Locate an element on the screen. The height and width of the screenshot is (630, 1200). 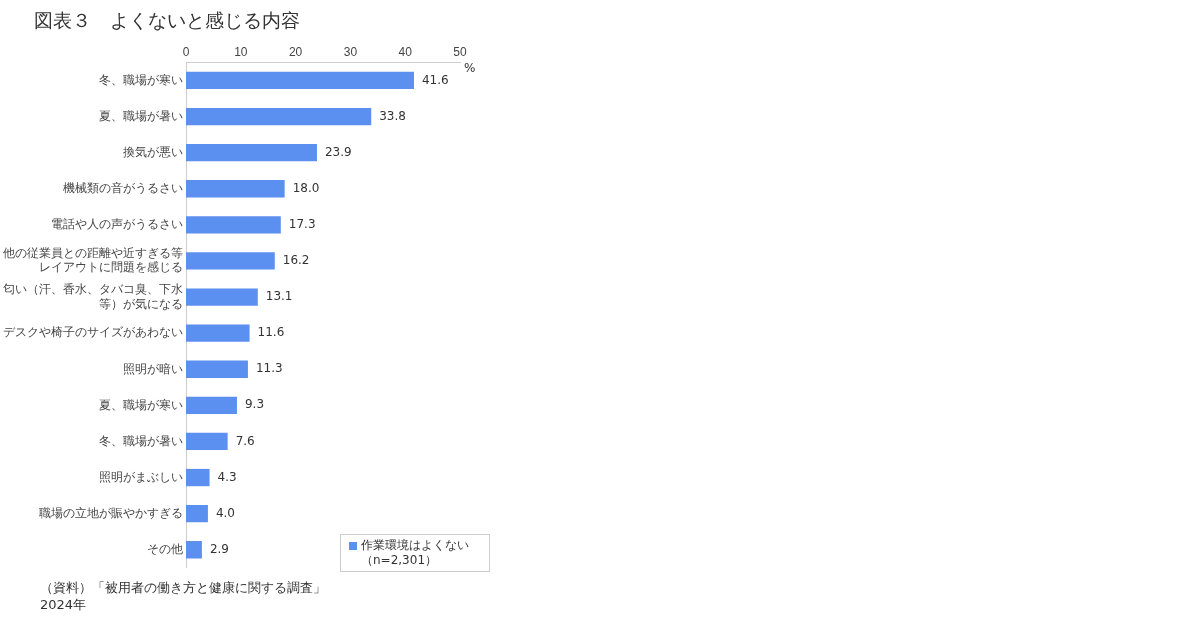
y-tick-label: 照明が暗い is located at coordinates (153, 368).